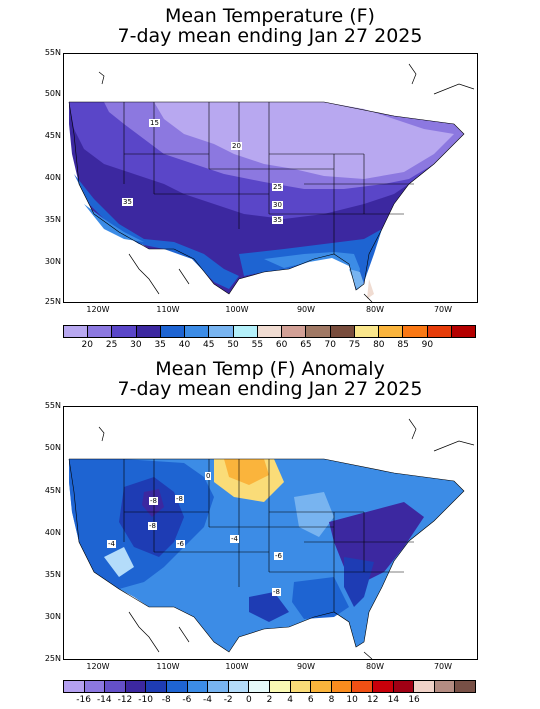 The image size is (540, 709). I want to click on top-lat-label: 45N, so click(52, 135).